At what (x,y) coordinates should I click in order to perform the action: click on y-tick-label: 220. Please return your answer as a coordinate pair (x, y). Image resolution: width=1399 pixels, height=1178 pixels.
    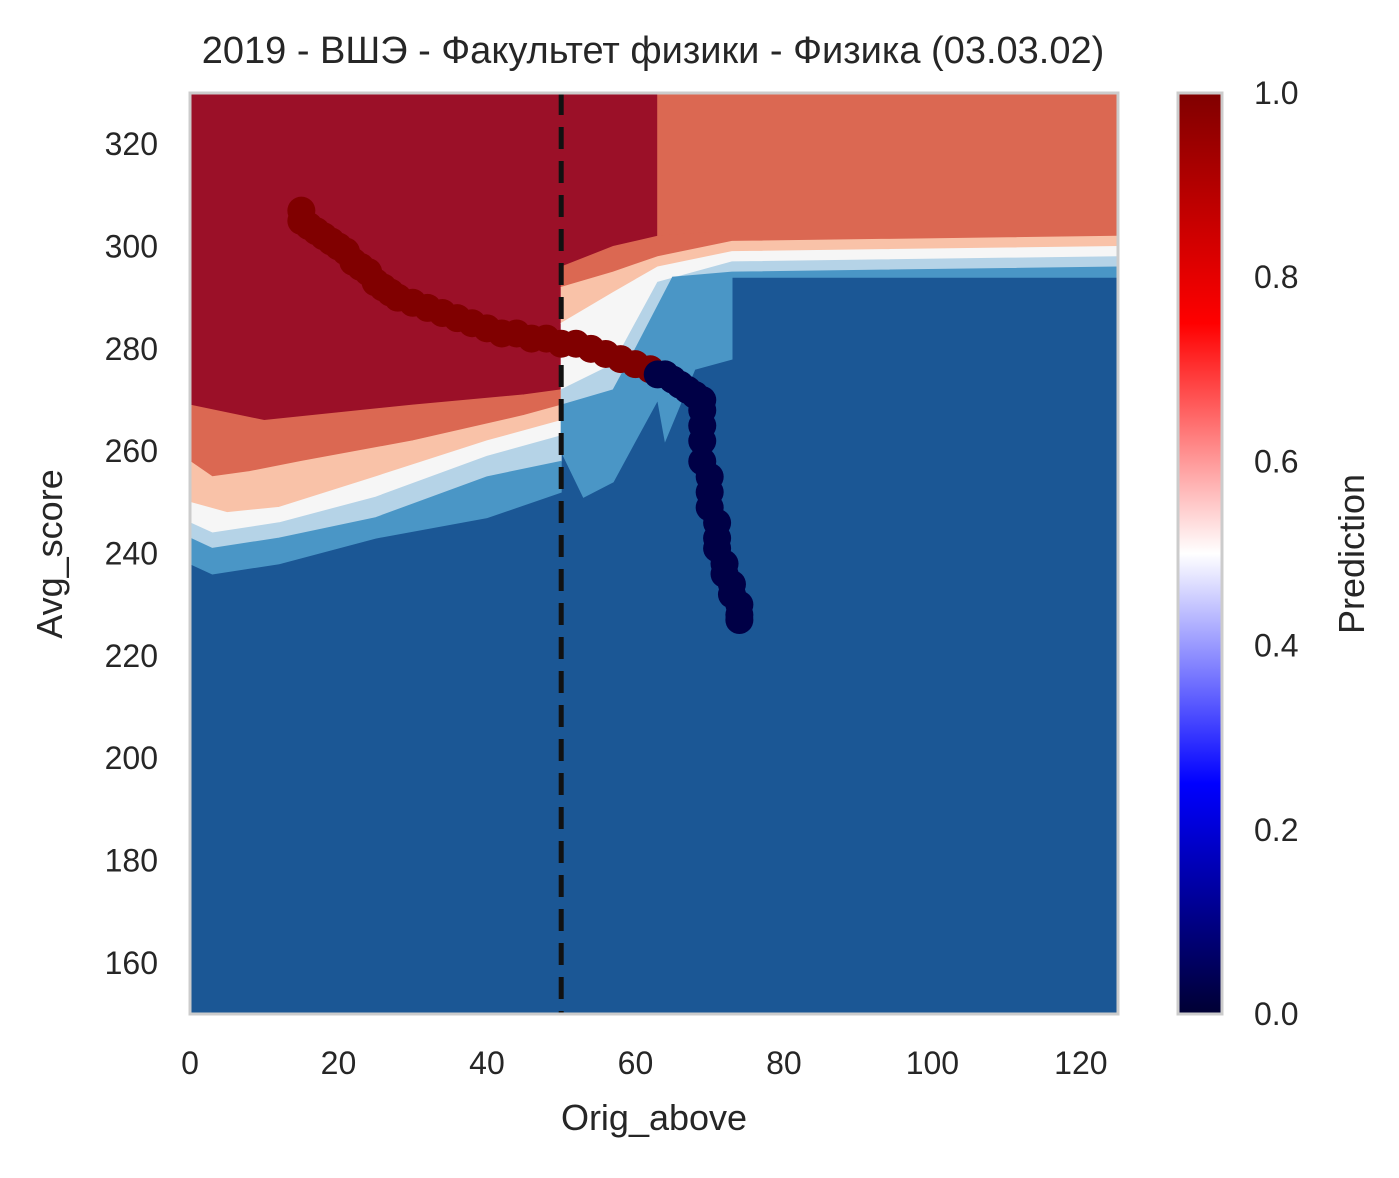
    Looking at the image, I should click on (131, 656).